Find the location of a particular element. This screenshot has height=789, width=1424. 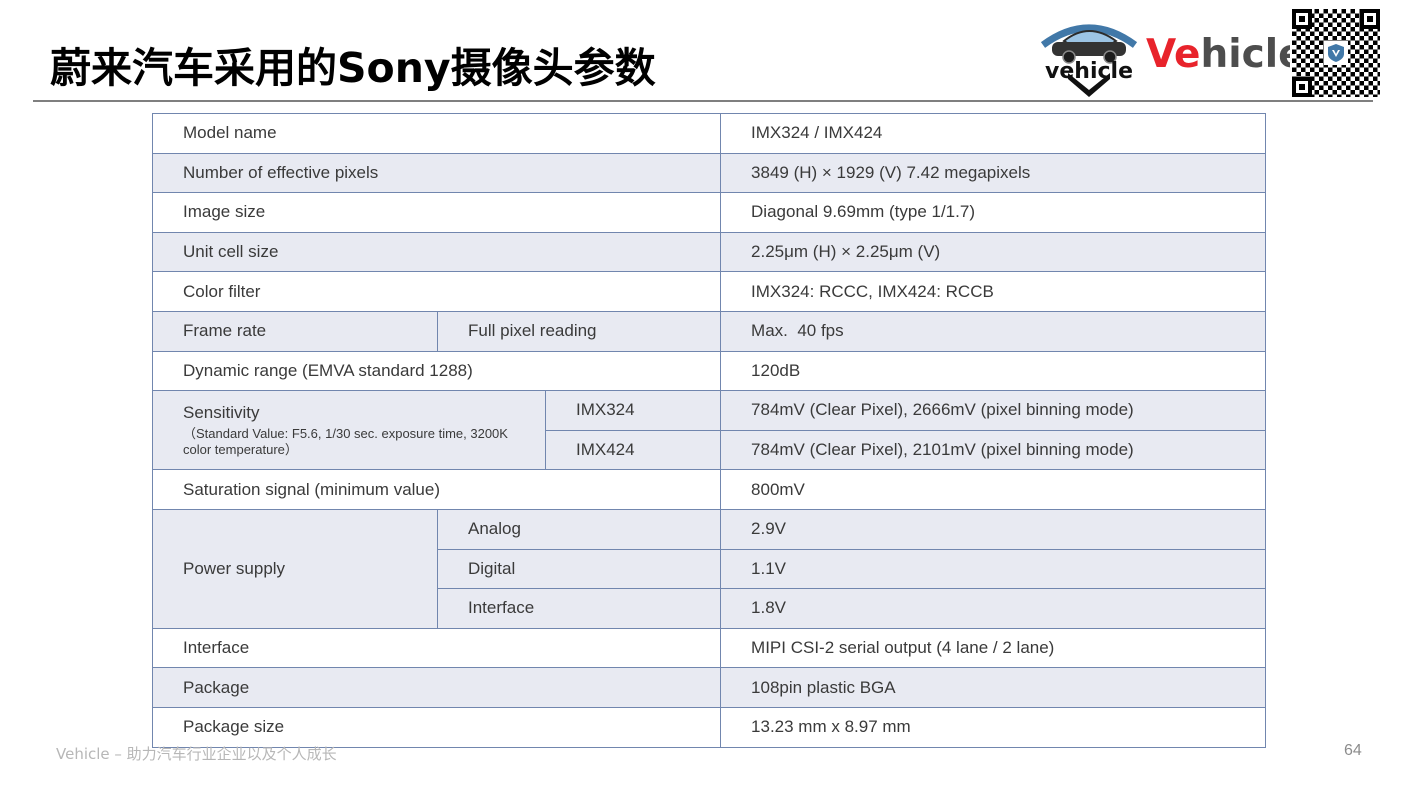

qr-shield-icon is located at coordinates (1336, 53).